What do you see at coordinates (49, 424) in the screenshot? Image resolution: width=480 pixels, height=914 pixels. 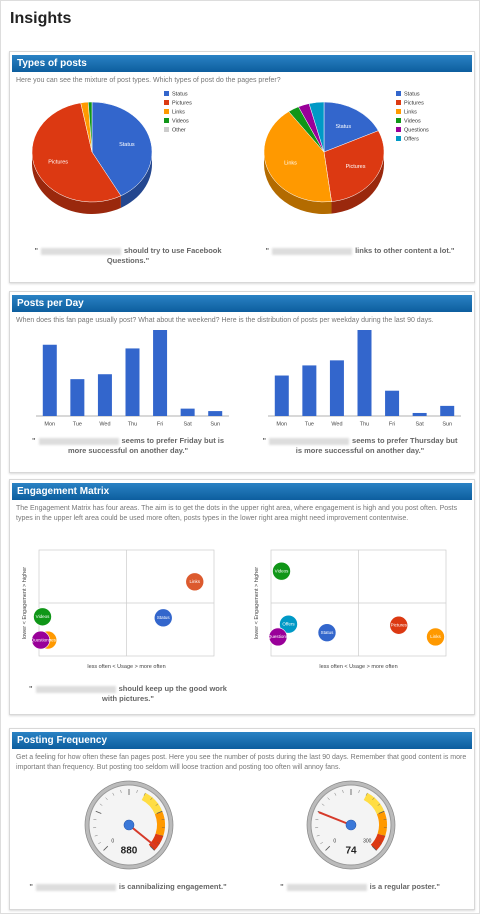 I see `x-tick-label: Mon` at bounding box center [49, 424].